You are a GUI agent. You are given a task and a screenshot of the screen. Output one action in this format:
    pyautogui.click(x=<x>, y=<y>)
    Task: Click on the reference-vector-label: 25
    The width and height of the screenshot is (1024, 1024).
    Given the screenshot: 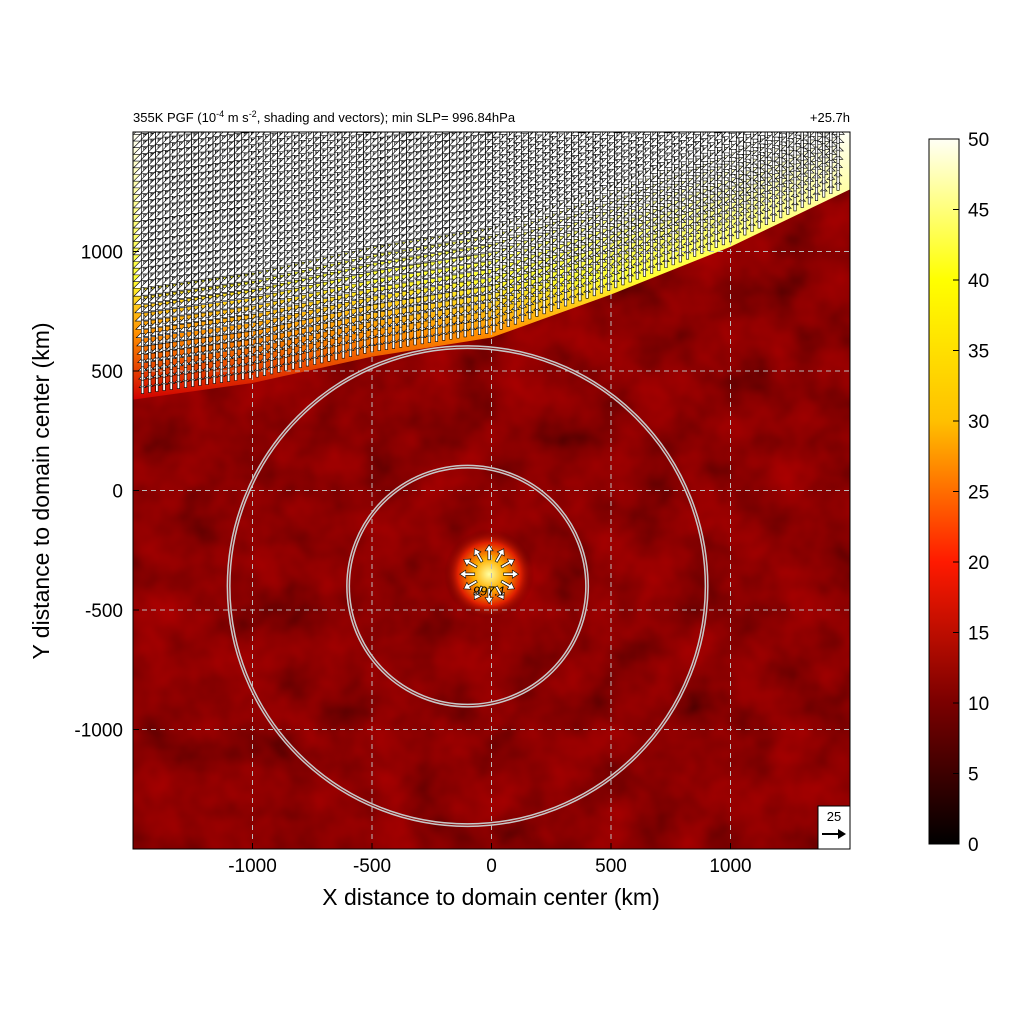 What is the action you would take?
    pyautogui.click(x=834, y=816)
    